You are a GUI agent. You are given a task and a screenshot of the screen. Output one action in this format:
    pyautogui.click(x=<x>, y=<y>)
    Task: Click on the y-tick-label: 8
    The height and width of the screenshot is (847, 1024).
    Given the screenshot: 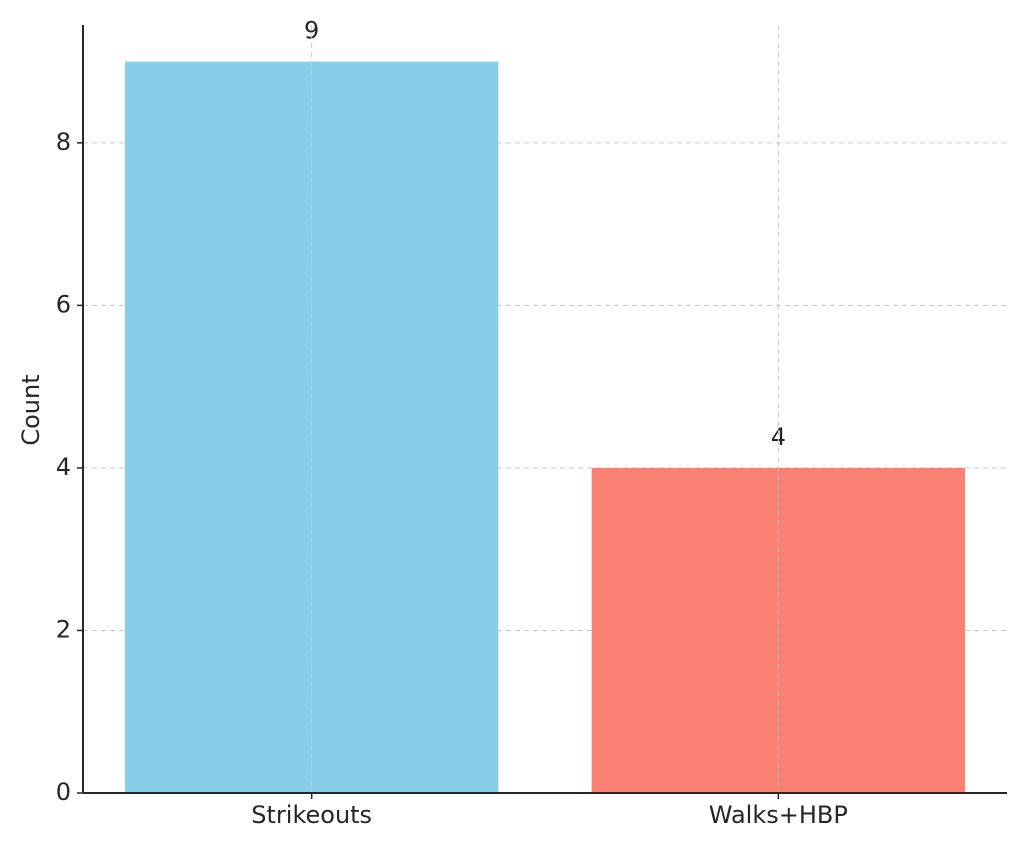 What is the action you would take?
    pyautogui.click(x=63, y=142)
    